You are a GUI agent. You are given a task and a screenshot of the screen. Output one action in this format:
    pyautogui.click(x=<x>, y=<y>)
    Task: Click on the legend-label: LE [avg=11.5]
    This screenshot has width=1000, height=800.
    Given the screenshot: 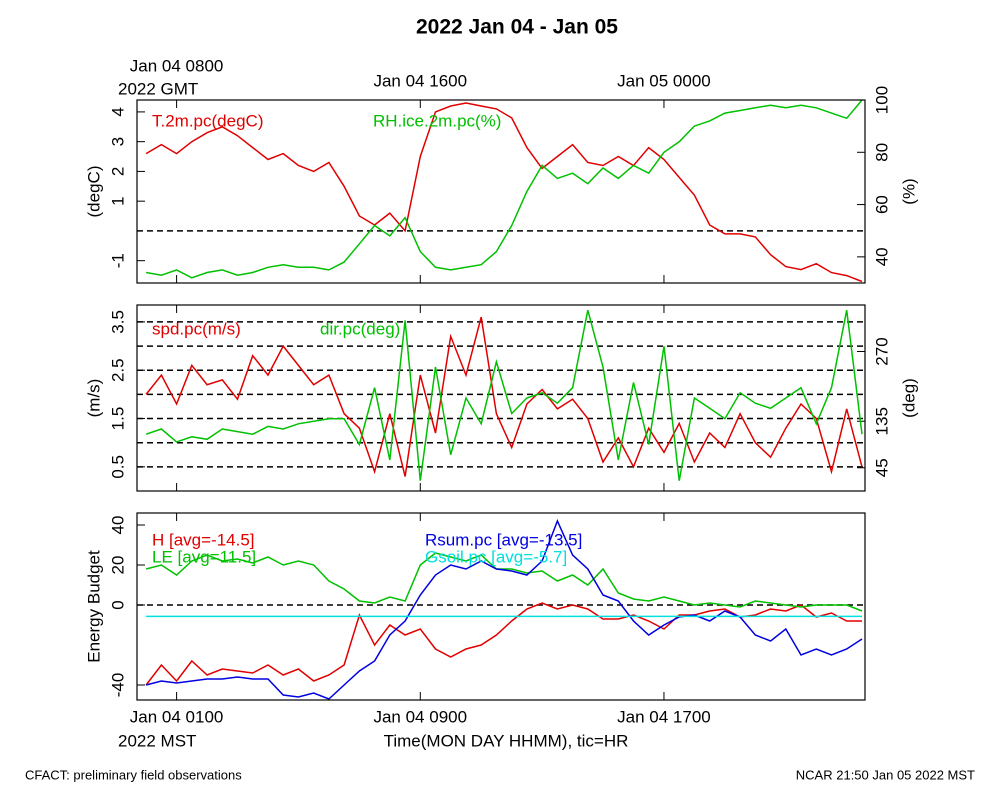 What is the action you would take?
    pyautogui.click(x=204, y=556)
    